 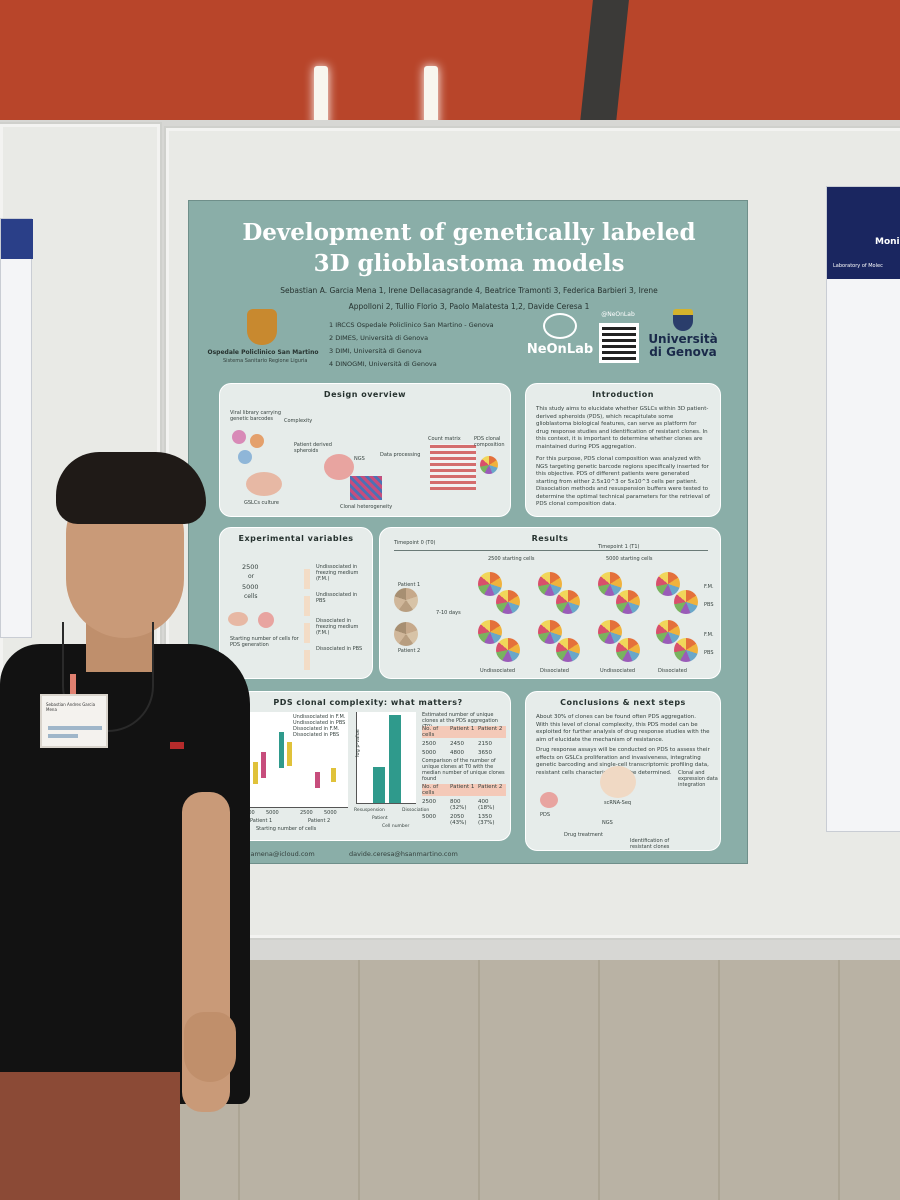 What do you see at coordinates (375, 351) in the screenshot?
I see `affiliation-item: 3 DIMI, Università di Genova` at bounding box center [375, 351].